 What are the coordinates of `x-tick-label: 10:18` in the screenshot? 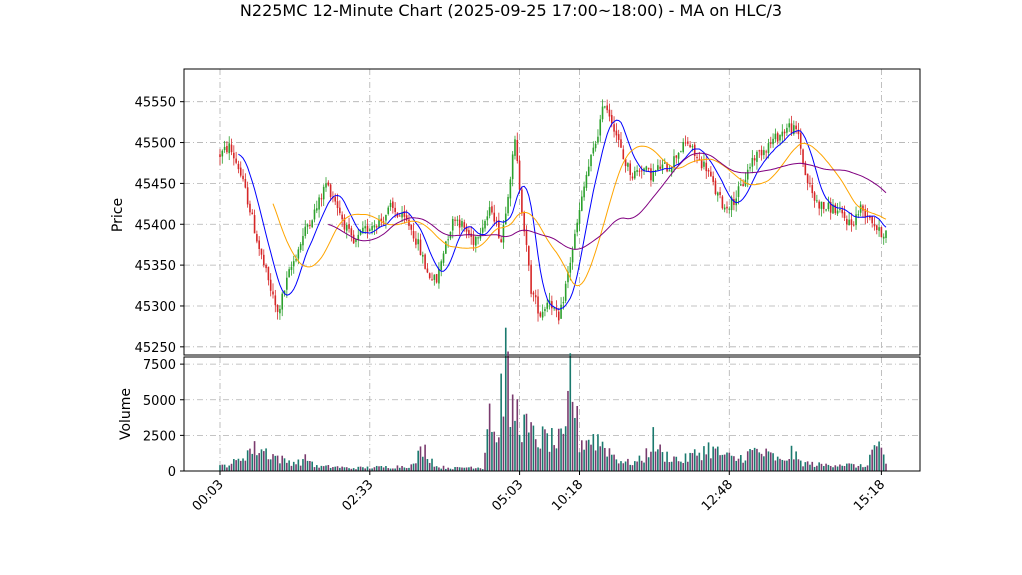 It's located at (567, 495).